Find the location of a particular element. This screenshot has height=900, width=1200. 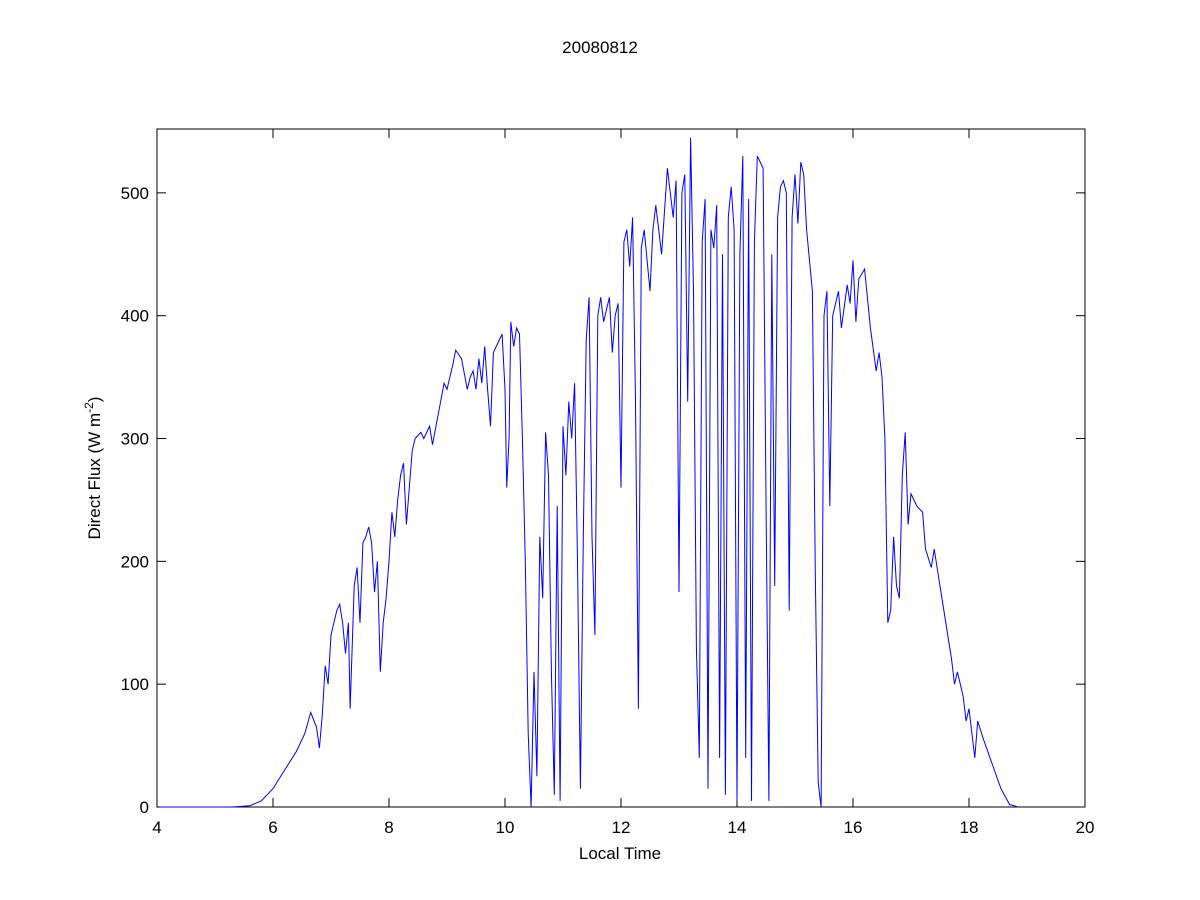

x-tick-label: 10 is located at coordinates (505, 827).